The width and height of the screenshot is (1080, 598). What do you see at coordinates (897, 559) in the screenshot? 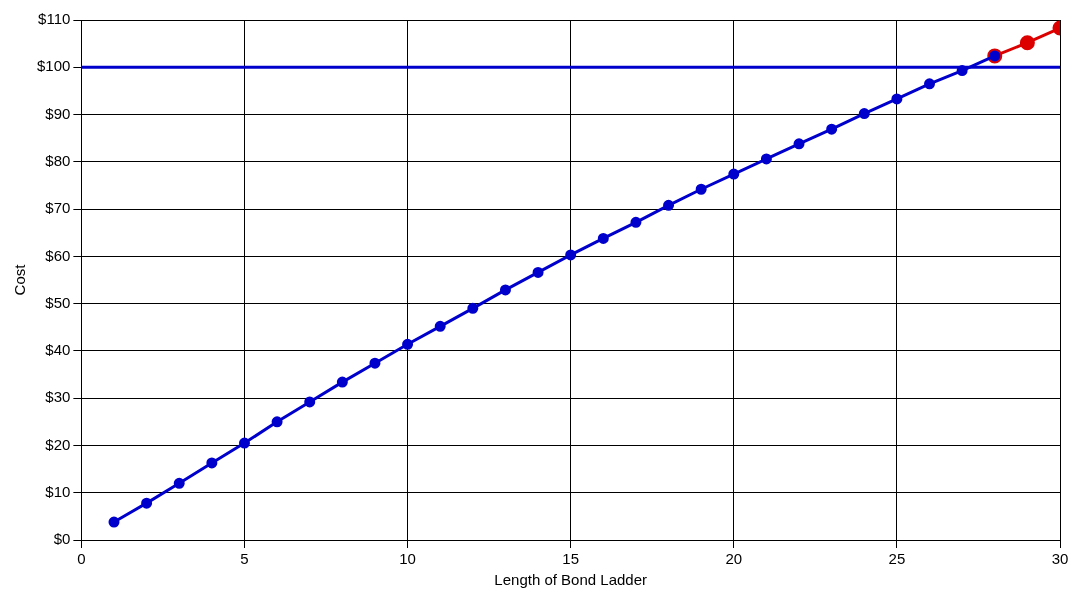
I see `x-tick-label: 25` at bounding box center [897, 559].